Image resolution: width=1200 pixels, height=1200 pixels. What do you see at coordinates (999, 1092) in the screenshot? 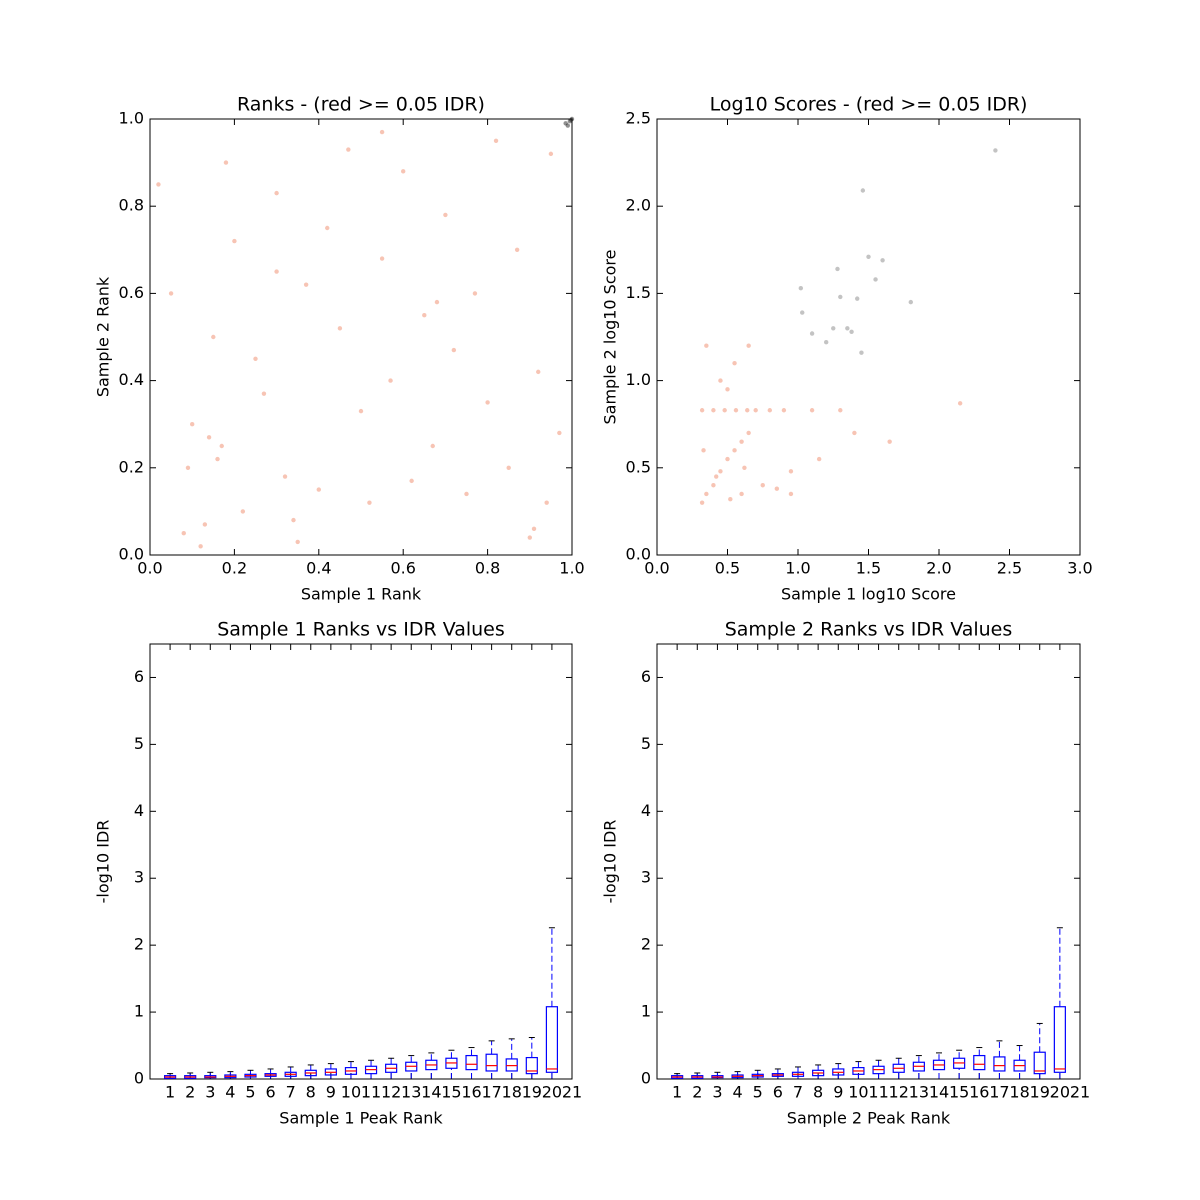
I see `x-tick-label: 17` at bounding box center [999, 1092].